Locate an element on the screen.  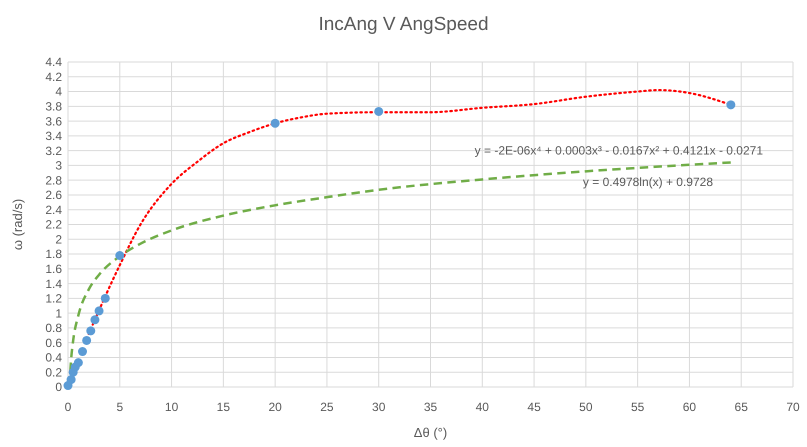
y-tick-label: 2.2 is located at coordinates (53, 225).